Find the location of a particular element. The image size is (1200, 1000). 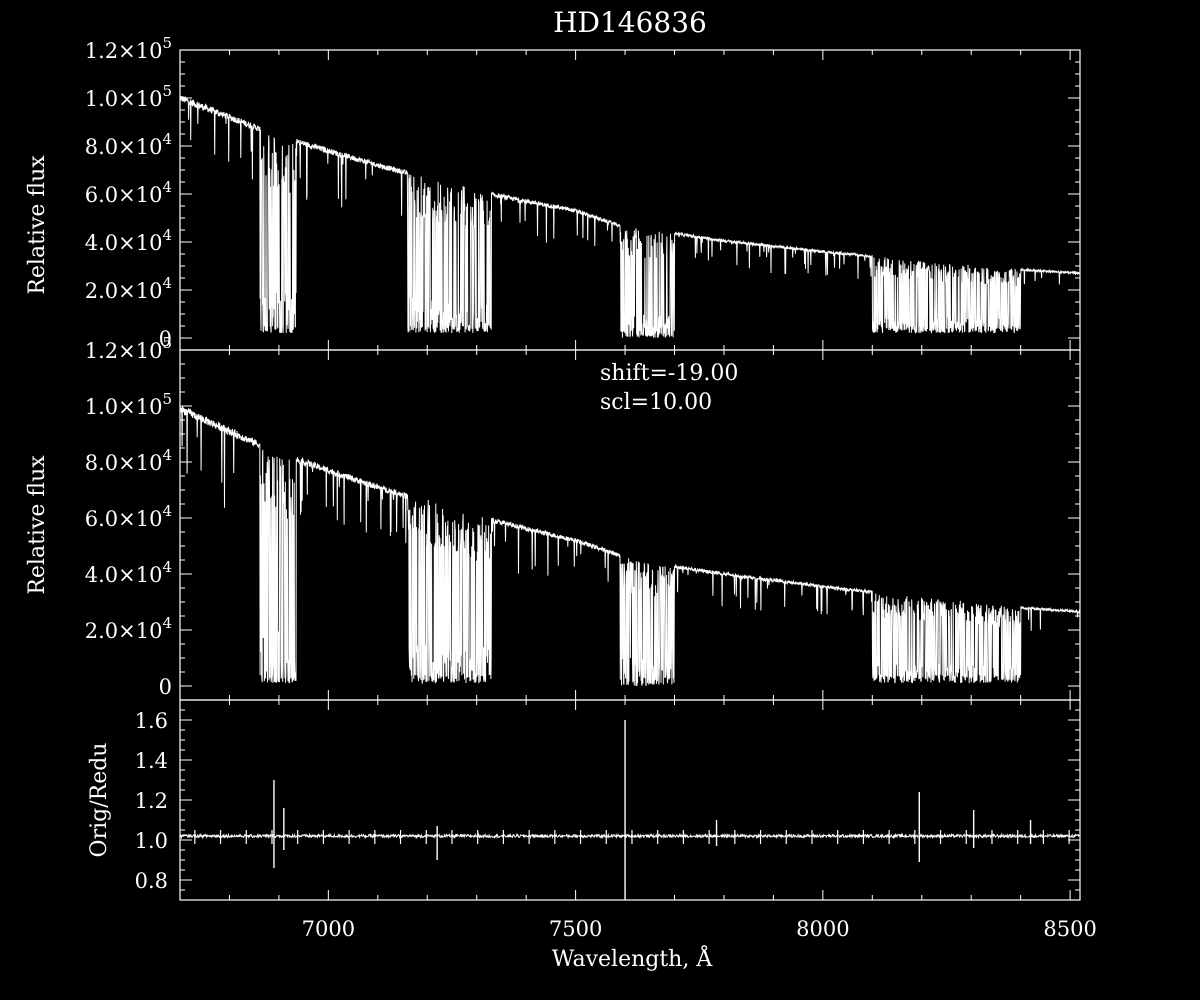

top-ylabel: Relative flux is located at coordinates (37, 225).